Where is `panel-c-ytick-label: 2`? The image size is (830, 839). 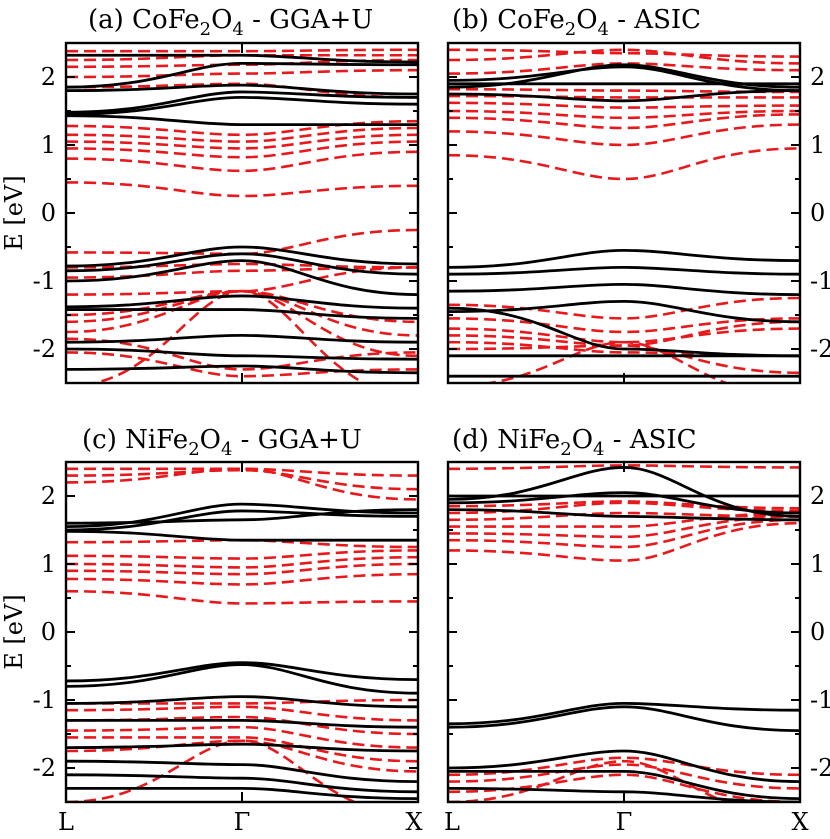
panel-c-ytick-label: 2 is located at coordinates (48, 496).